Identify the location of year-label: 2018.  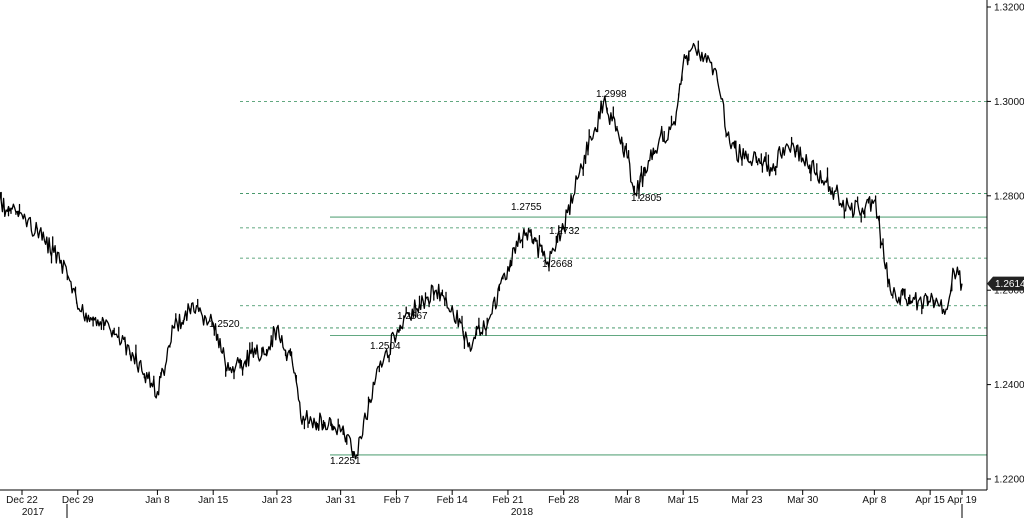
(522, 512).